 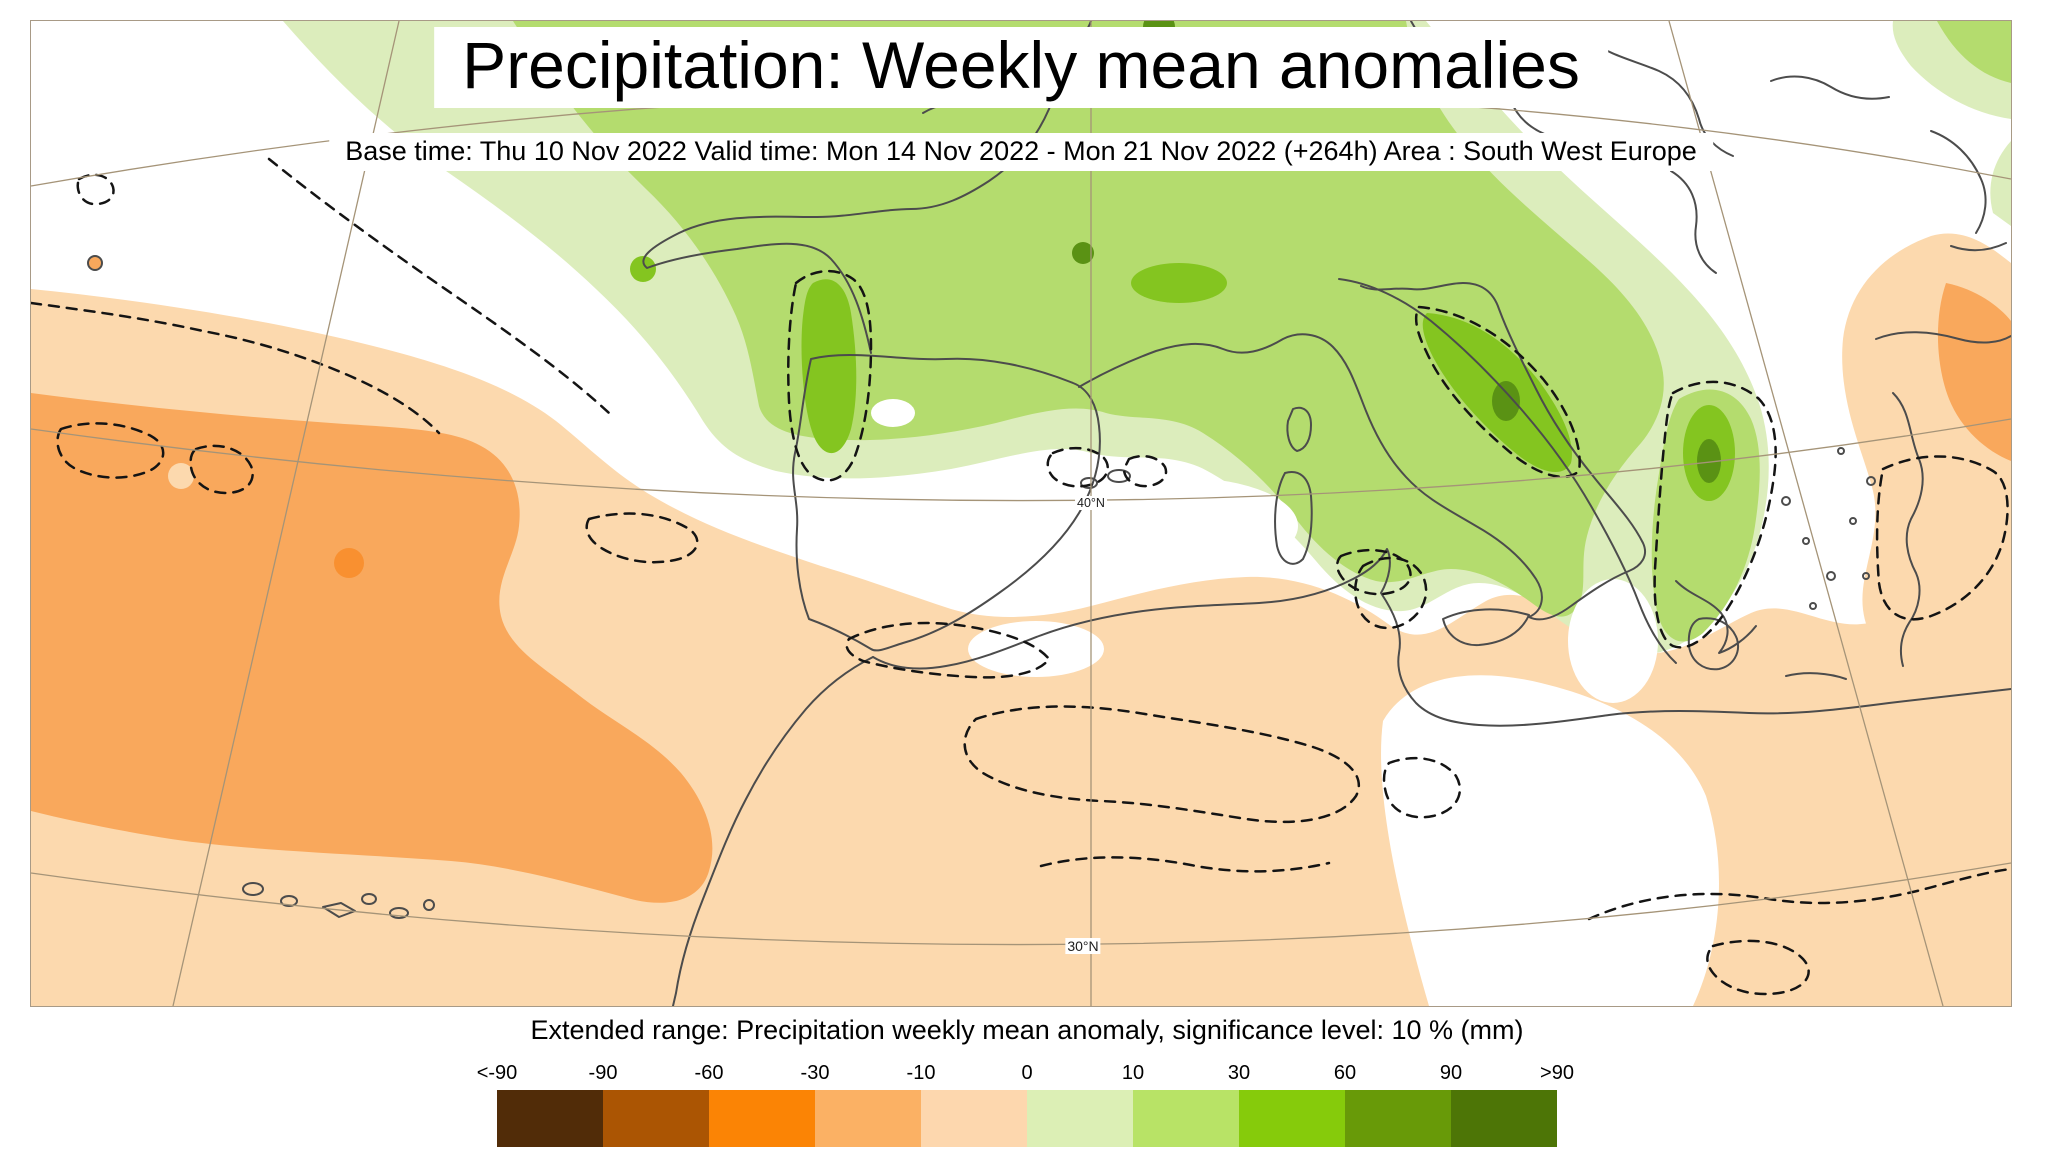 What do you see at coordinates (1021, 904) in the screenshot?
I see `parallel-30n` at bounding box center [1021, 904].